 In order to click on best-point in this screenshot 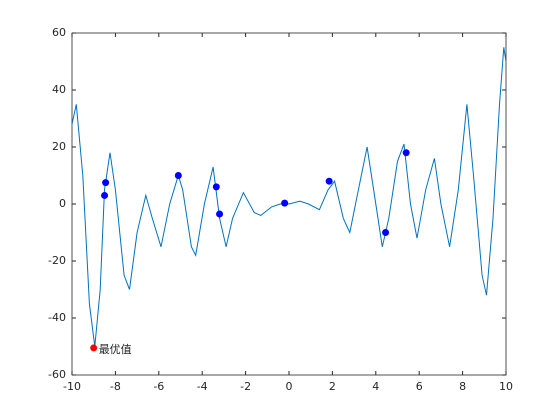, I will do `click(94, 348)`.